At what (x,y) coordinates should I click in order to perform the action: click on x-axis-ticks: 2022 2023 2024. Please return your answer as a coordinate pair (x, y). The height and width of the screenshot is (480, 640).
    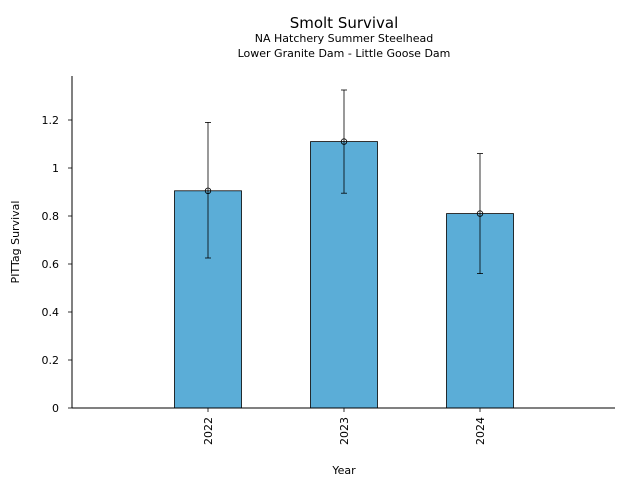
    Looking at the image, I should click on (344, 426).